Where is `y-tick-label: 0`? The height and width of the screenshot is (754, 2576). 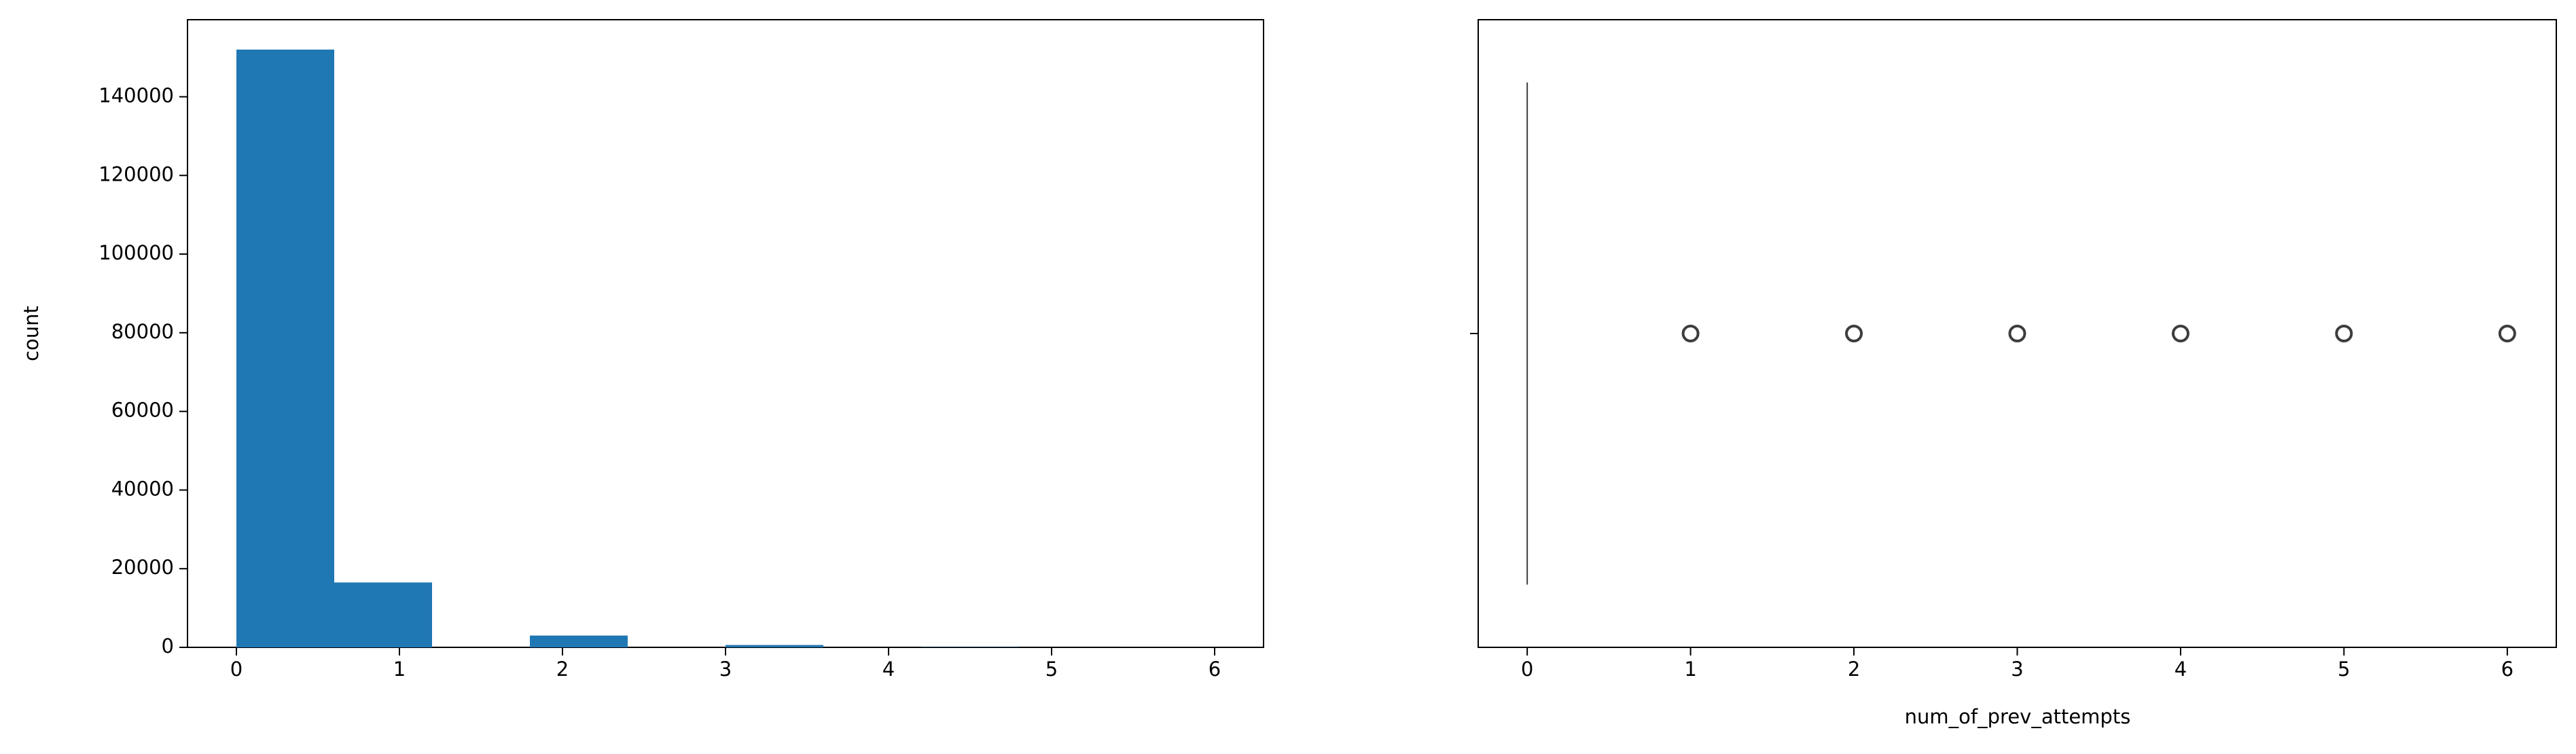
y-tick-label: 0 is located at coordinates (168, 646).